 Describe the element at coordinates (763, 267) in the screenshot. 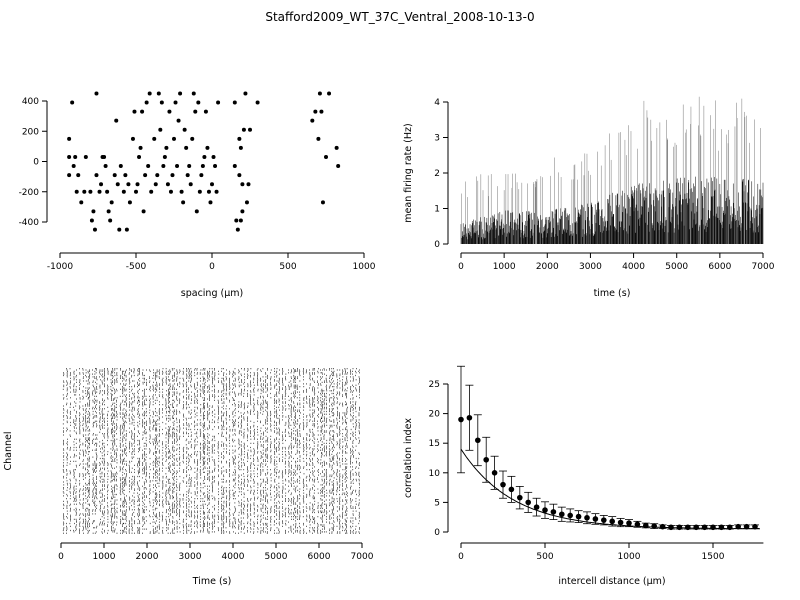

I see `x-tick-label: 7000` at that location.